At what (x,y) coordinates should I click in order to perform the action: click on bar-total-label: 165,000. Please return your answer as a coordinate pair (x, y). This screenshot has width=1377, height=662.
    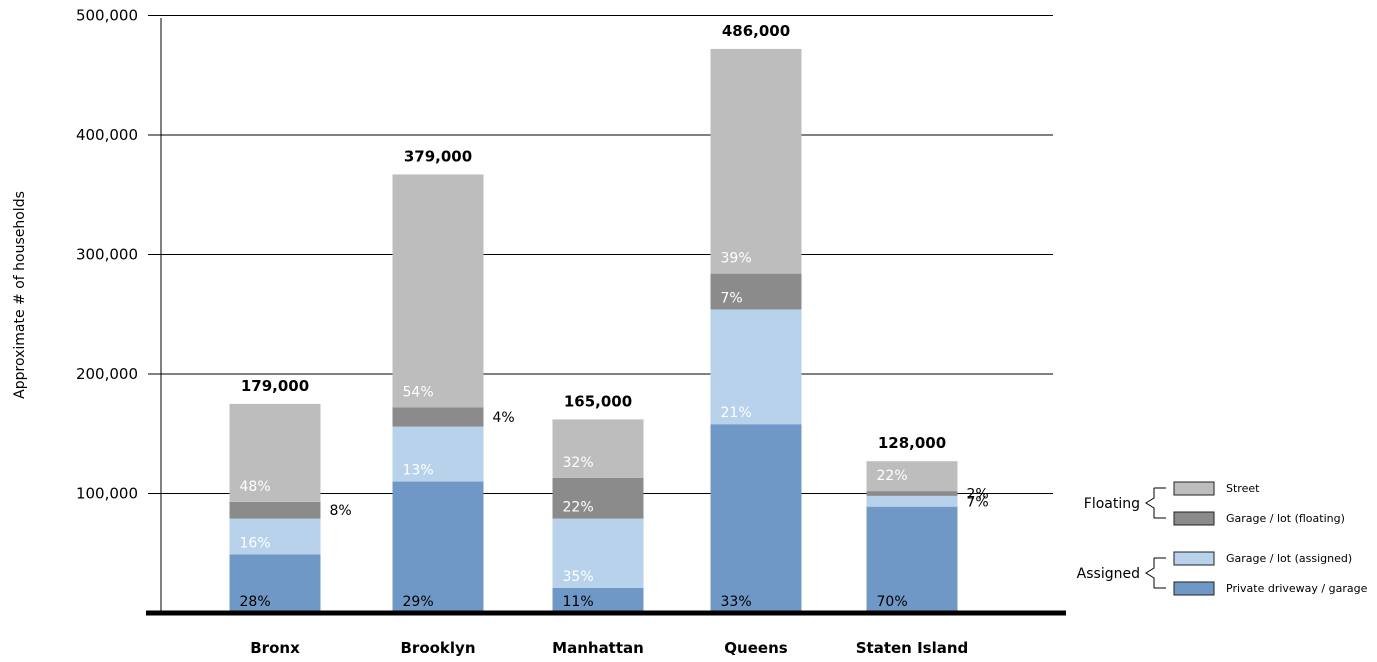
    Looking at the image, I should click on (598, 401).